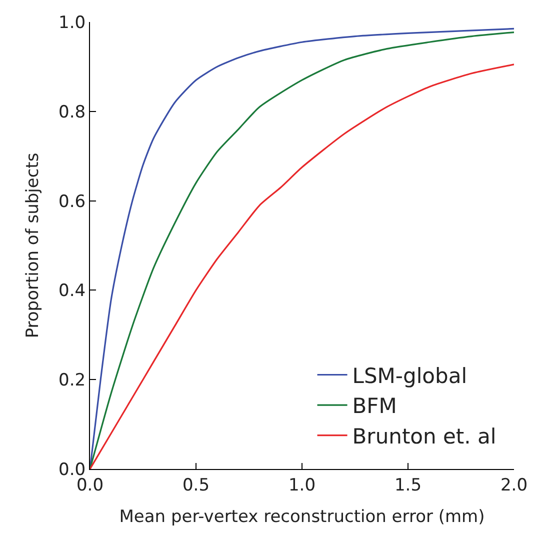 This screenshot has height=537, width=551. What do you see at coordinates (514, 485) in the screenshot?
I see `x-tick-label: 2.0` at bounding box center [514, 485].